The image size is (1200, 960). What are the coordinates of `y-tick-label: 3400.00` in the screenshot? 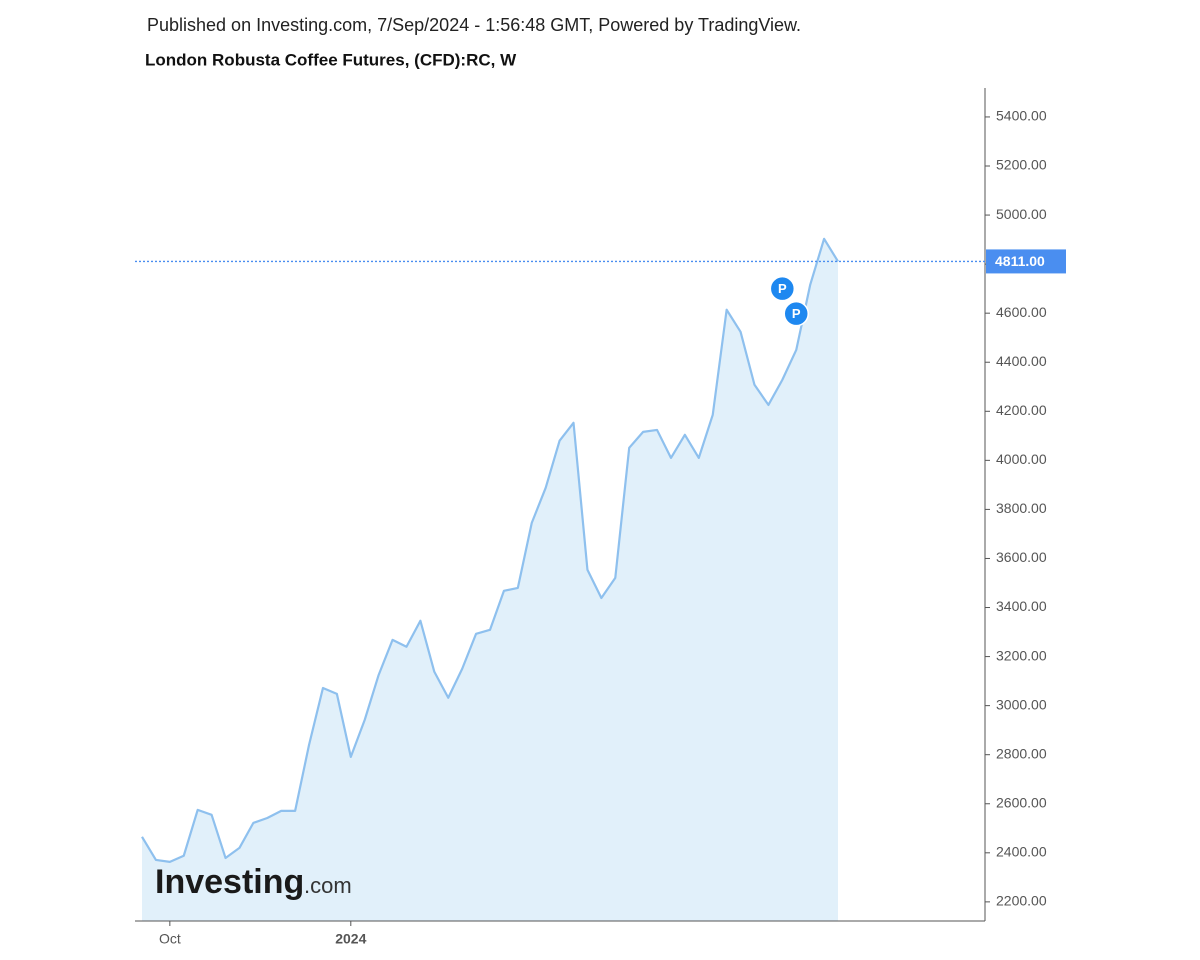 It's located at (1021, 606).